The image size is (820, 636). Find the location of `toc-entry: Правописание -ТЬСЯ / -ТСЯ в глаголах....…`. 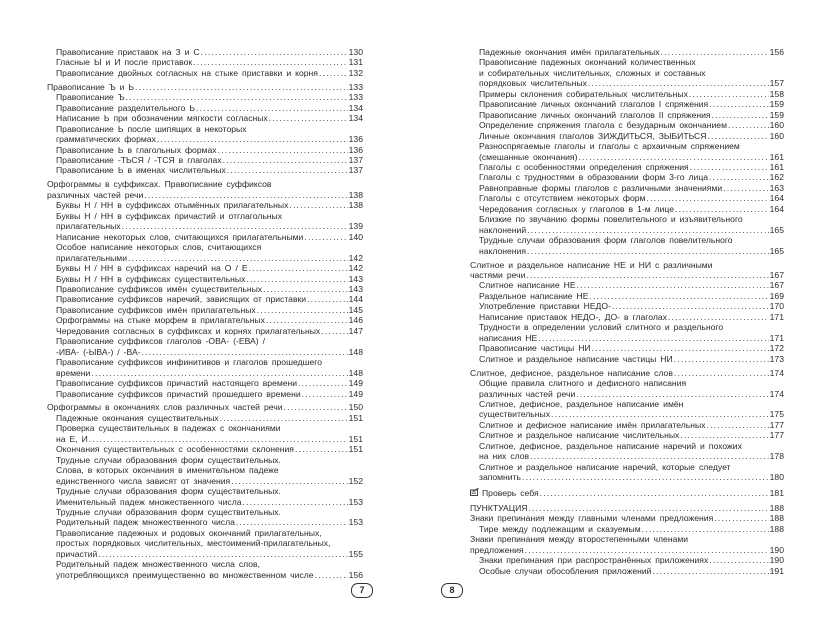

toc-entry: Правописание -ТЬСЯ / -ТСЯ в глаголах....… is located at coordinates (205, 160).